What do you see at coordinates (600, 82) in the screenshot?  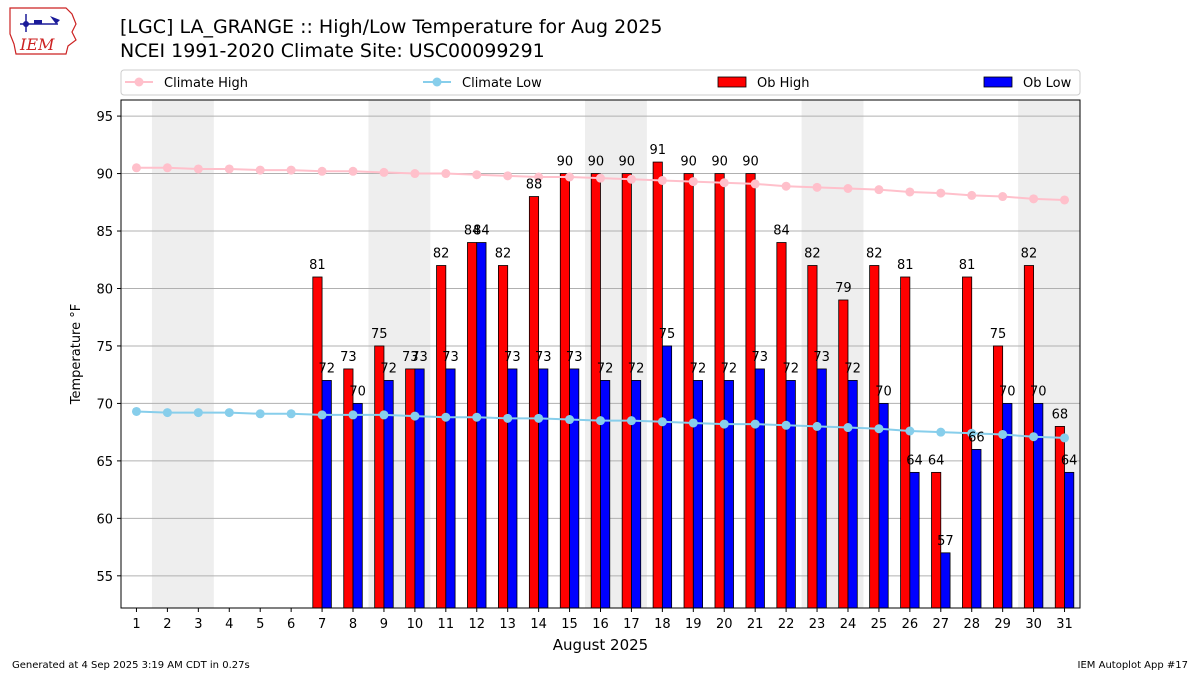 I see `legend-box` at bounding box center [600, 82].